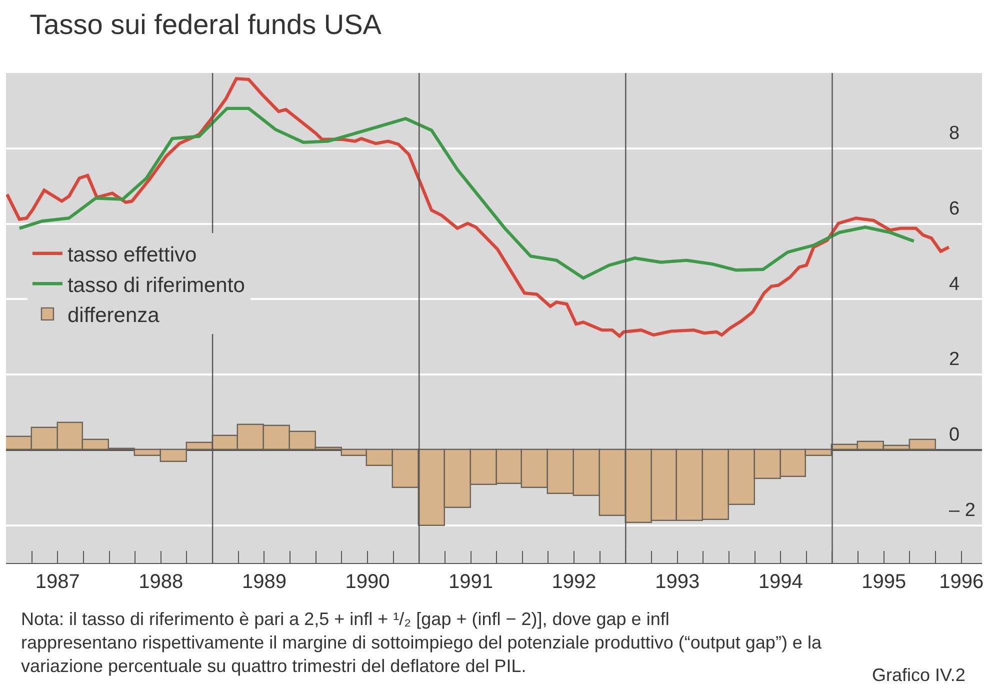  What do you see at coordinates (780, 582) in the screenshot?
I see `x-tick-label: 1994` at bounding box center [780, 582].